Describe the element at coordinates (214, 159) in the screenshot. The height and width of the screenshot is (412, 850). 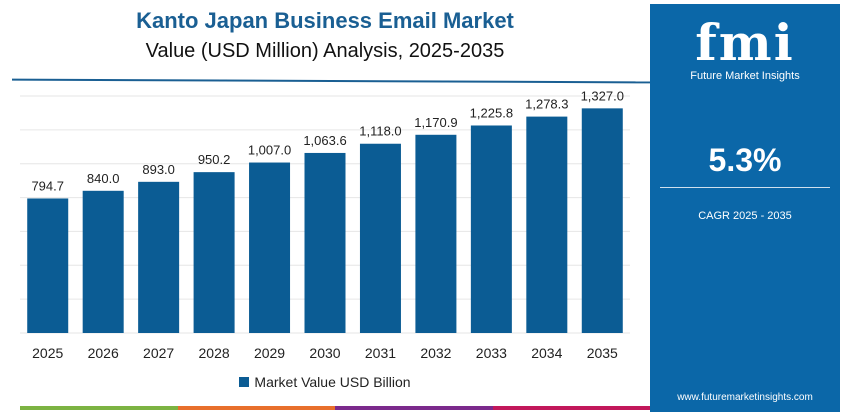
I see `data-label: 950.2` at that location.